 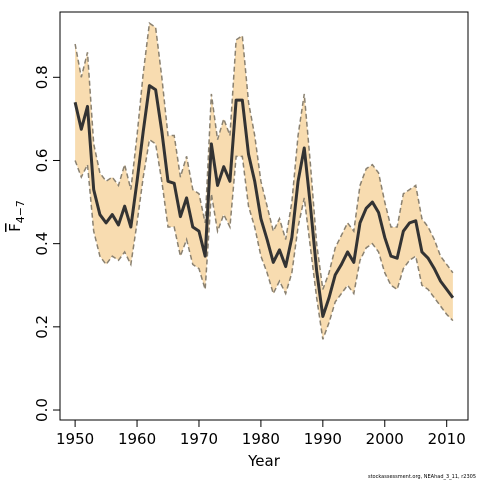 What do you see at coordinates (447, 439) in the screenshot?
I see `x-tick-label: 2010` at bounding box center [447, 439].